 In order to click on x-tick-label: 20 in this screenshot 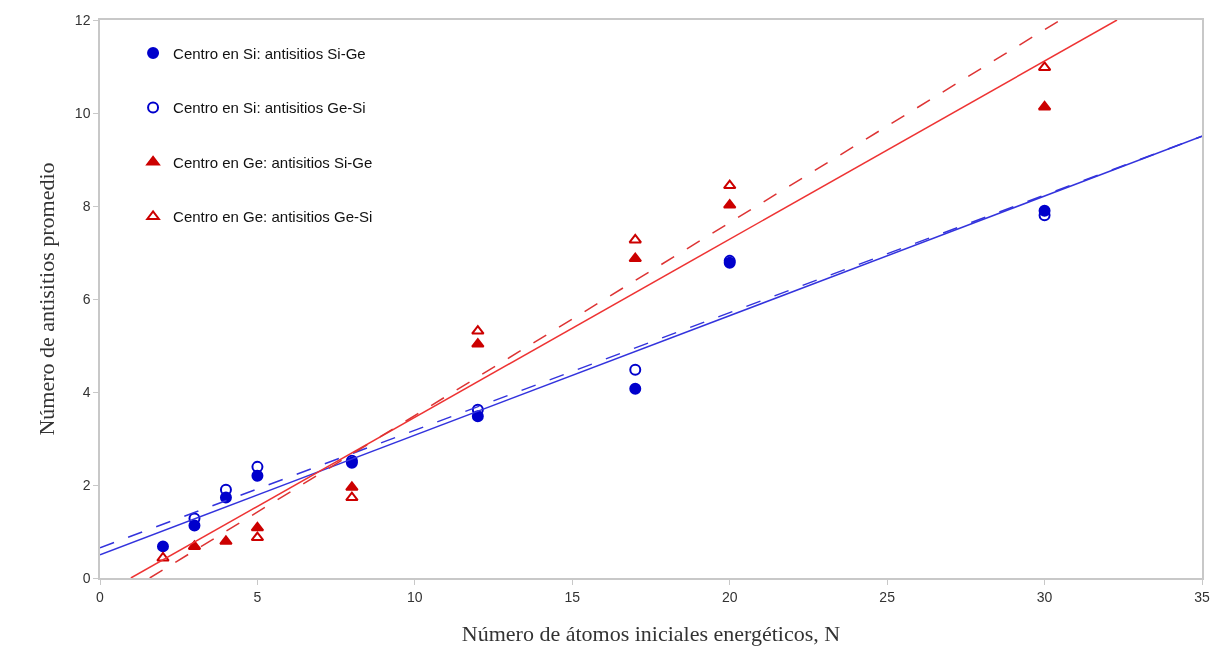, I will do `click(729, 596)`.